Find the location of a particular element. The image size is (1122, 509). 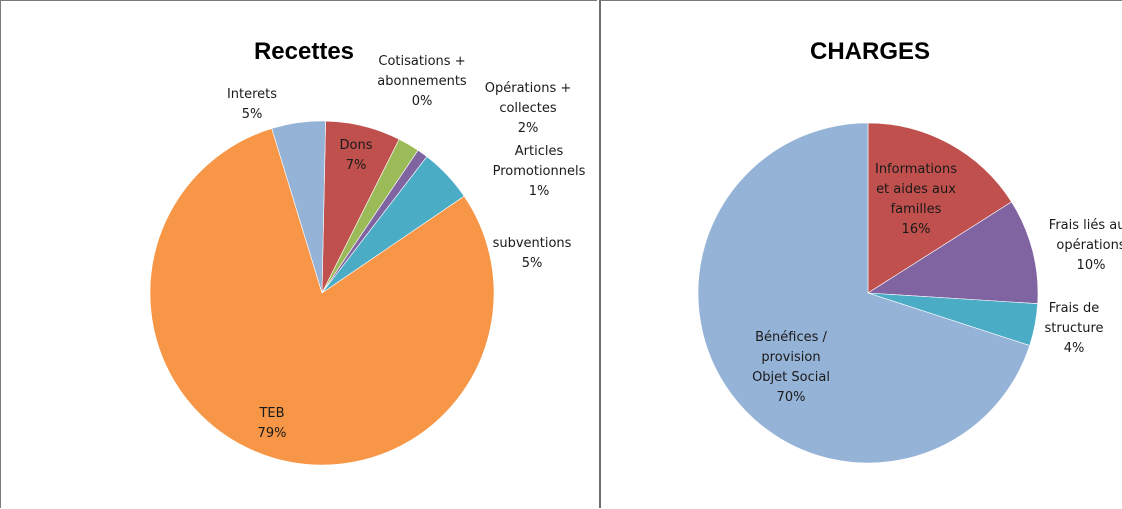

recettes-label-operations-collectes: Opérations + collectes 2% is located at coordinates (528, 108).